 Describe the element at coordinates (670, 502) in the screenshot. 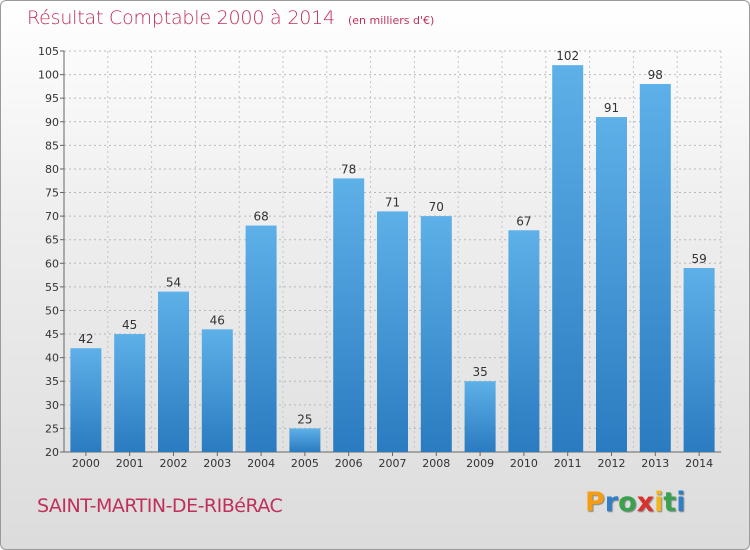

I see `logo-letter: t` at that location.